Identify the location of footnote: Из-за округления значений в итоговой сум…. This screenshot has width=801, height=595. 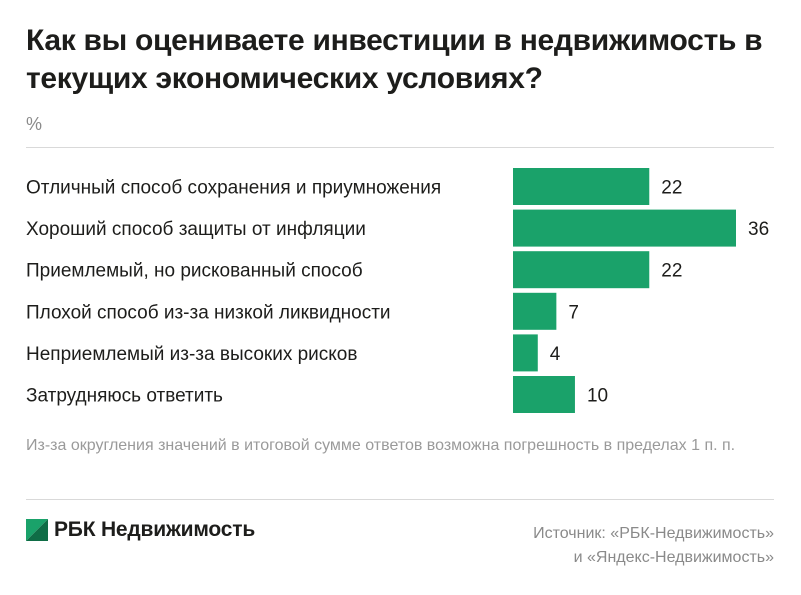
(381, 445).